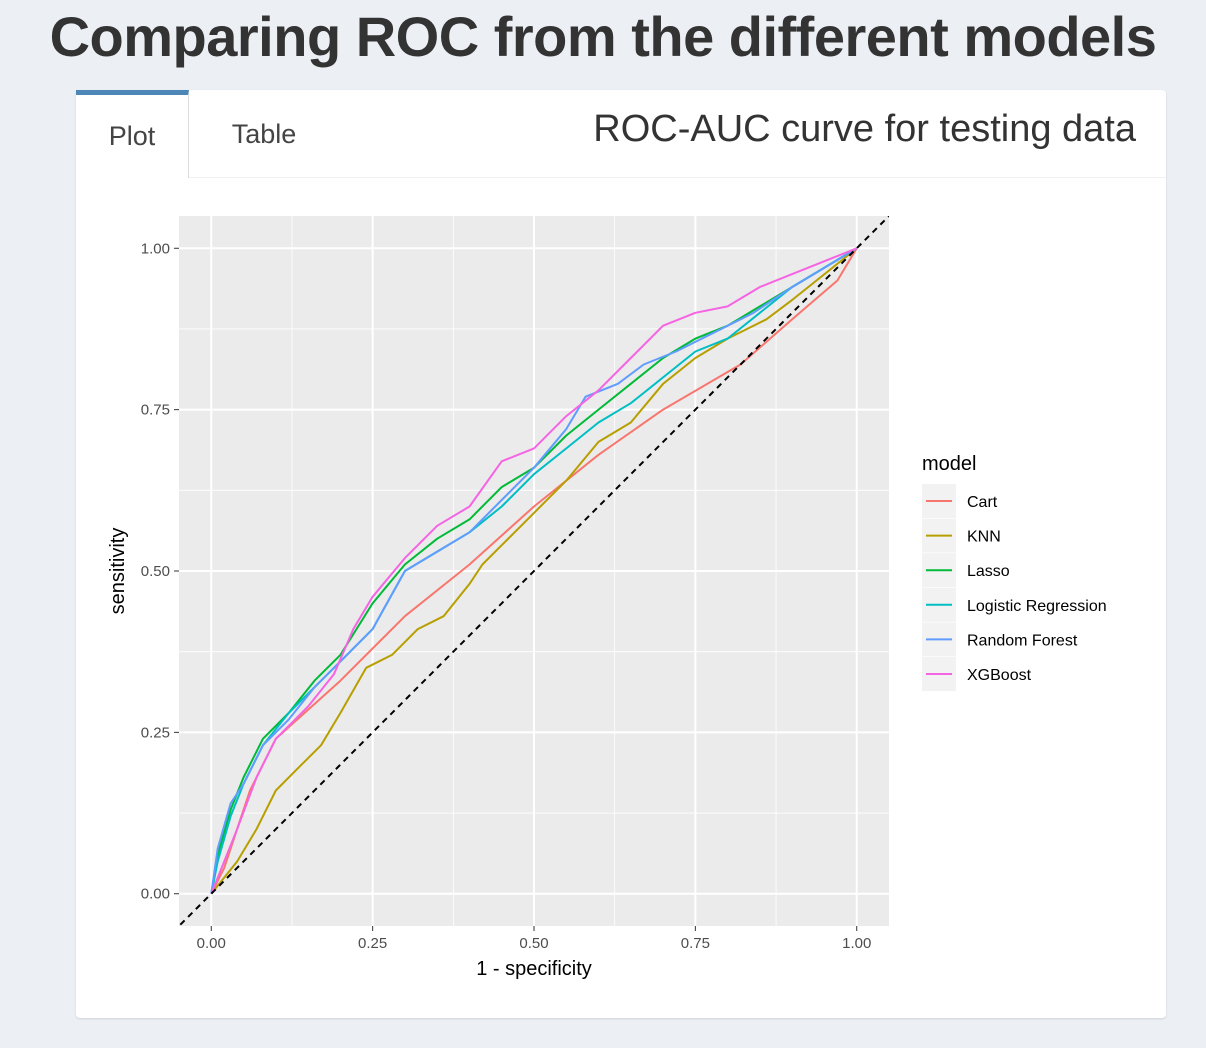 The height and width of the screenshot is (1048, 1206). What do you see at coordinates (534, 969) in the screenshot?
I see `x-axis-title: 1 - specificity` at bounding box center [534, 969].